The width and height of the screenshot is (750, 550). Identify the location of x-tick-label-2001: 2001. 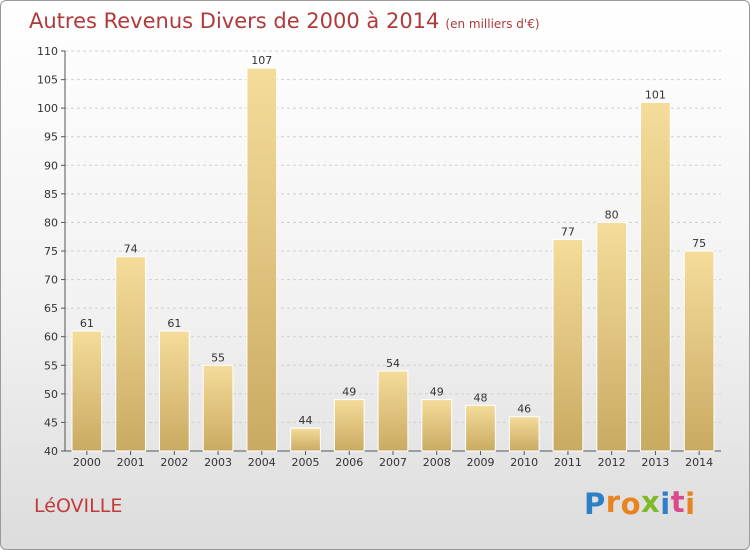
(131, 462).